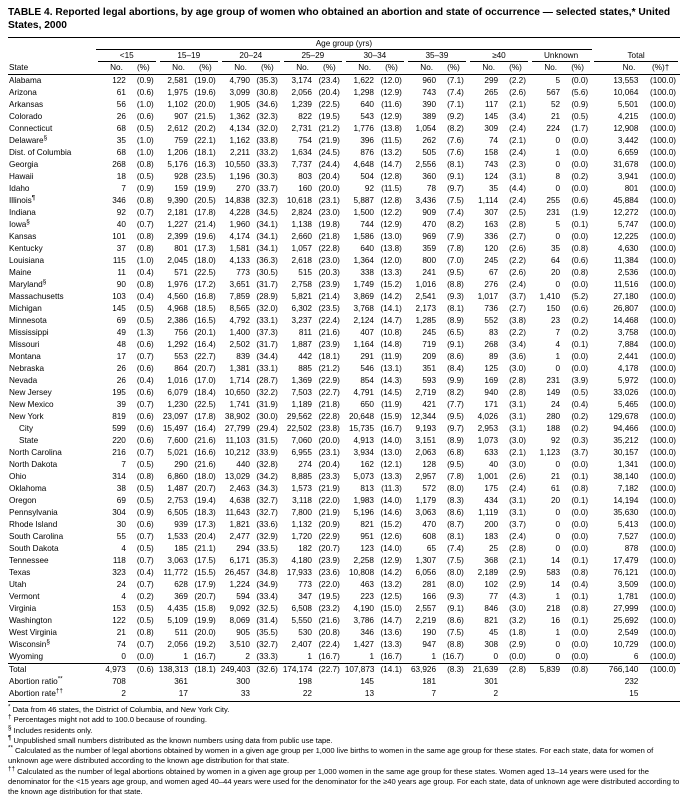 This screenshot has width=688, height=805. I want to click on percent-cell: (32.7), so click(267, 513).